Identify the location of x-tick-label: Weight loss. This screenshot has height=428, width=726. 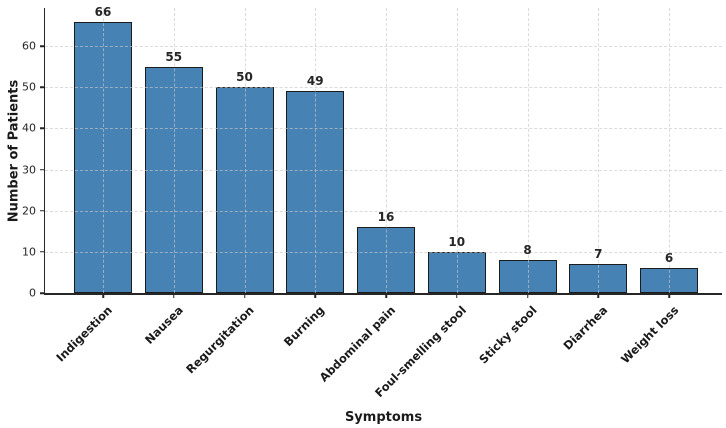
(649, 335).